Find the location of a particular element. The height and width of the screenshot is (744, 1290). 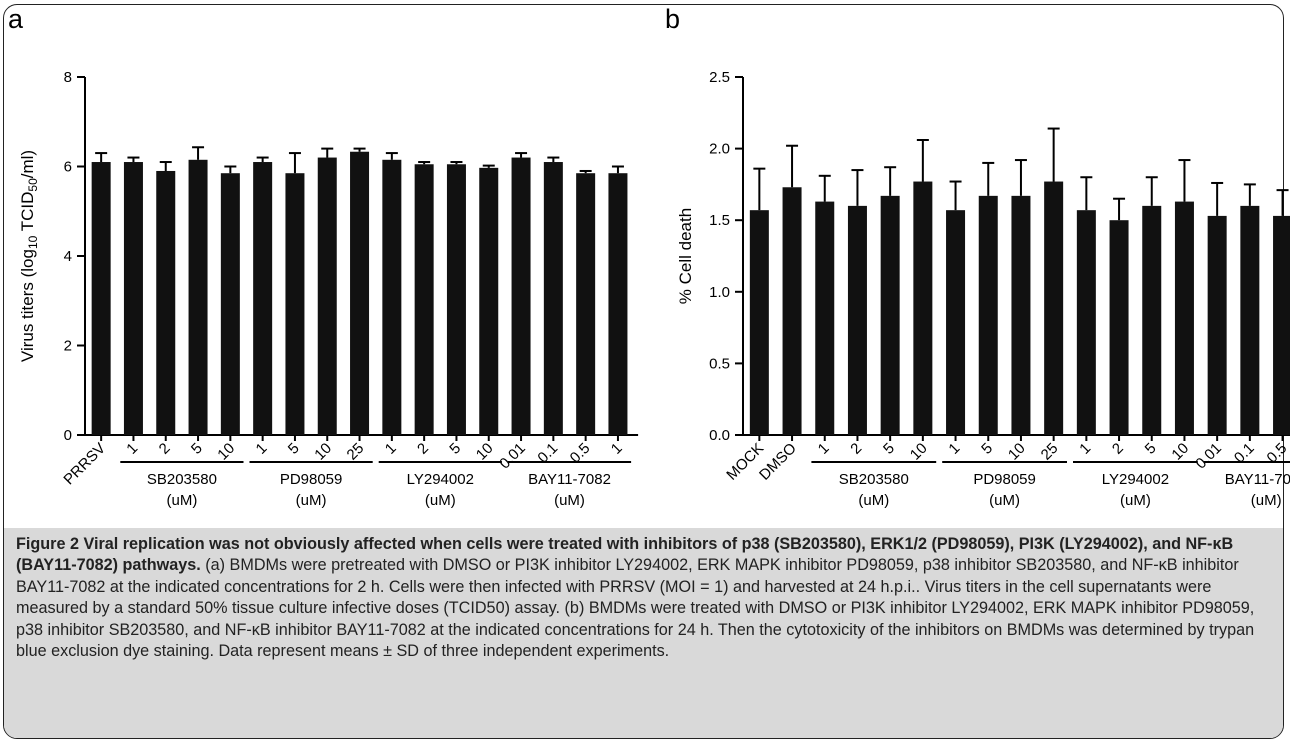

y-tick-label: 1.0 is located at coordinates (719, 292).